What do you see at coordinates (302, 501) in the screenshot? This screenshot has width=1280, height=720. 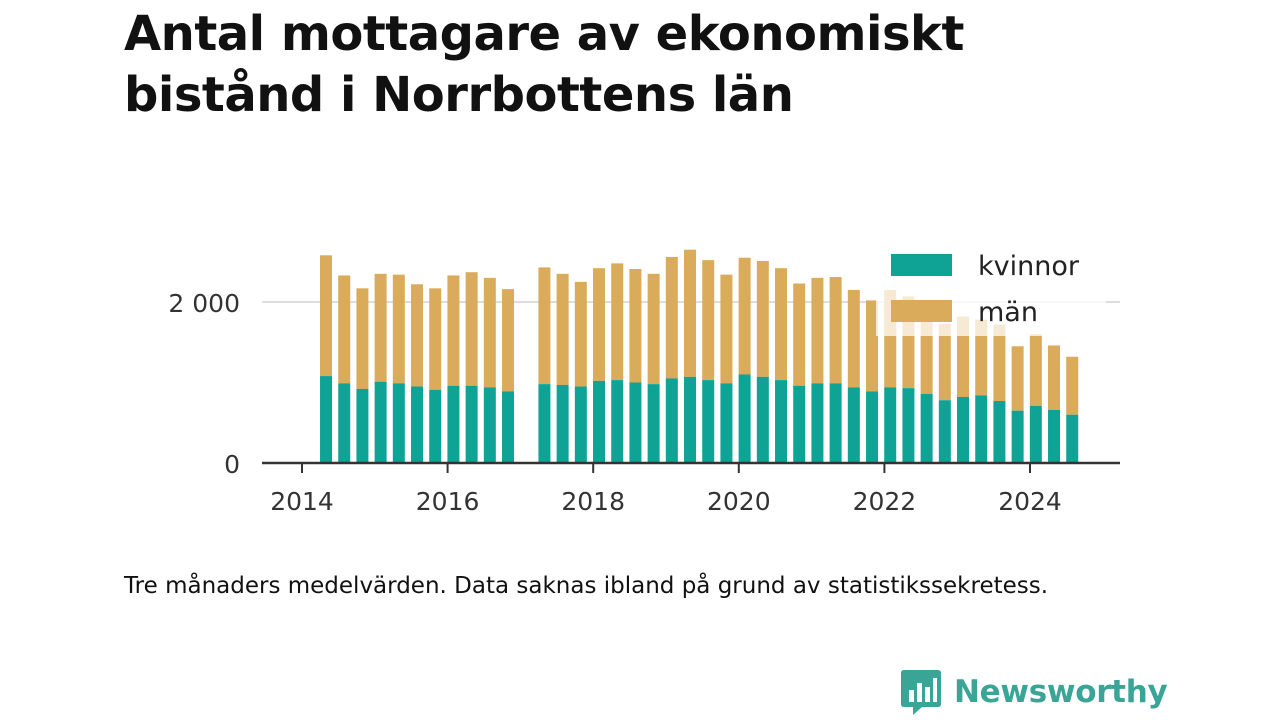 I see `x-tick-label: 2014` at bounding box center [302, 501].